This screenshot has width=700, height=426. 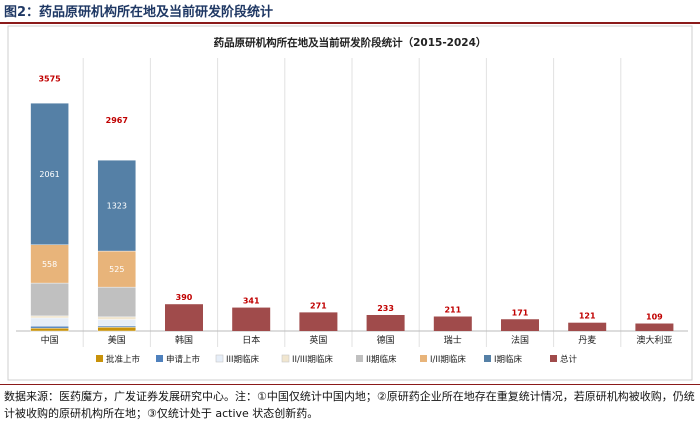 I want to click on total-value-label: 390, so click(x=184, y=297).